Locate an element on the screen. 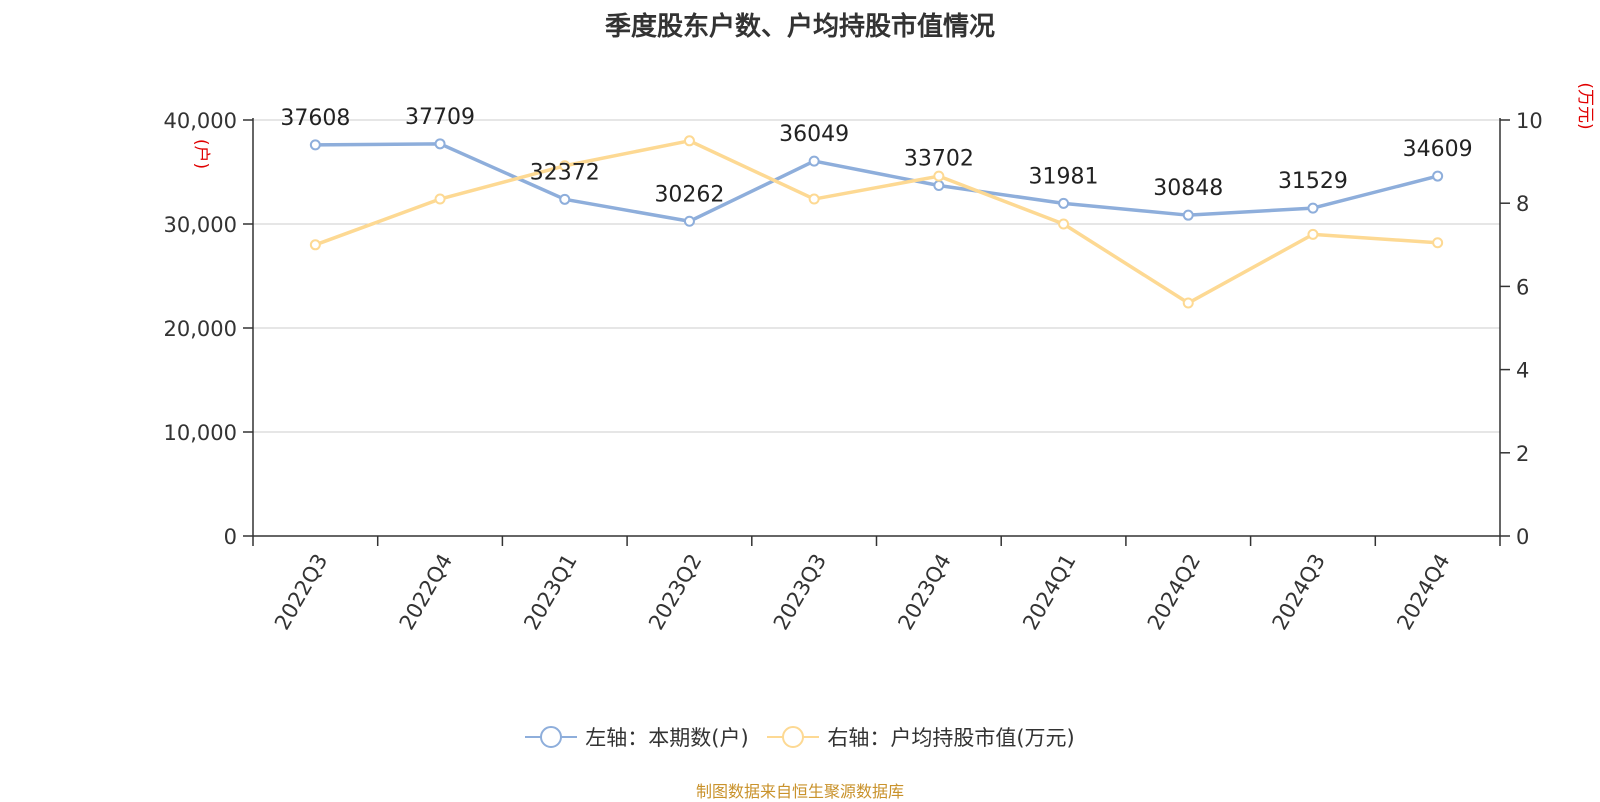 Image resolution: width=1600 pixels, height=802 pixels. data-label: 32372 is located at coordinates (565, 172).